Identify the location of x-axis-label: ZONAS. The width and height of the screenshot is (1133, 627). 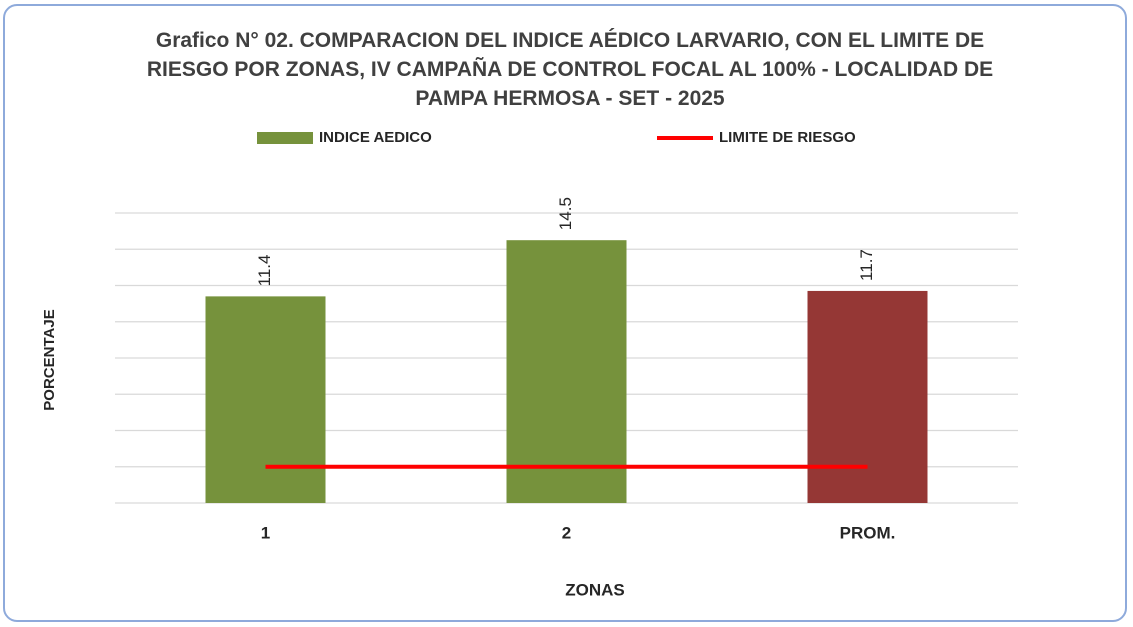
(595, 589).